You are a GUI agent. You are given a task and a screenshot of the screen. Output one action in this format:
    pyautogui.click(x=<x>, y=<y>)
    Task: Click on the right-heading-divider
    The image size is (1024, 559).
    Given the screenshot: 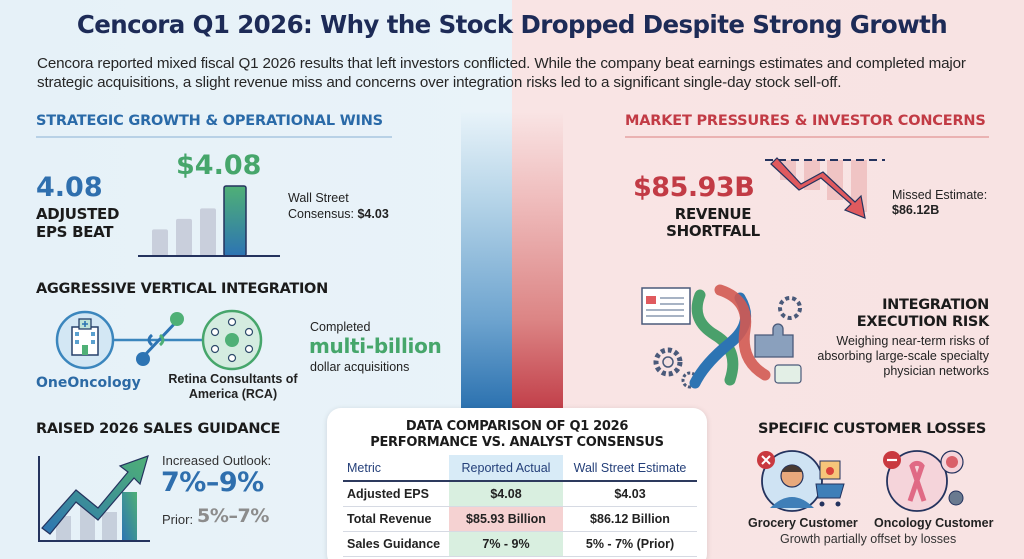 What is the action you would take?
    pyautogui.click(x=807, y=137)
    